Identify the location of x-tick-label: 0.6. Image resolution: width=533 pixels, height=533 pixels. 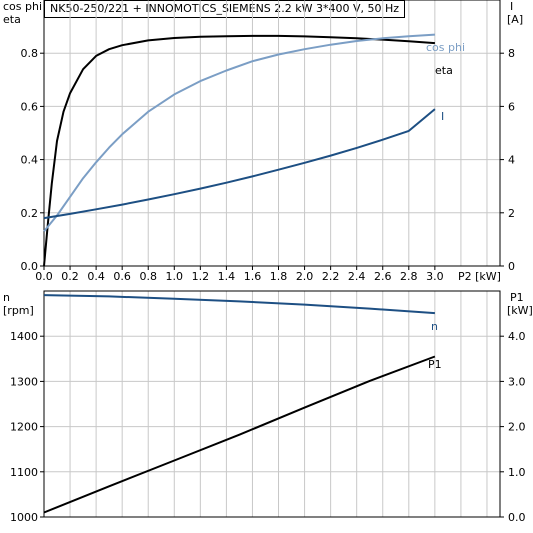
(122, 276).